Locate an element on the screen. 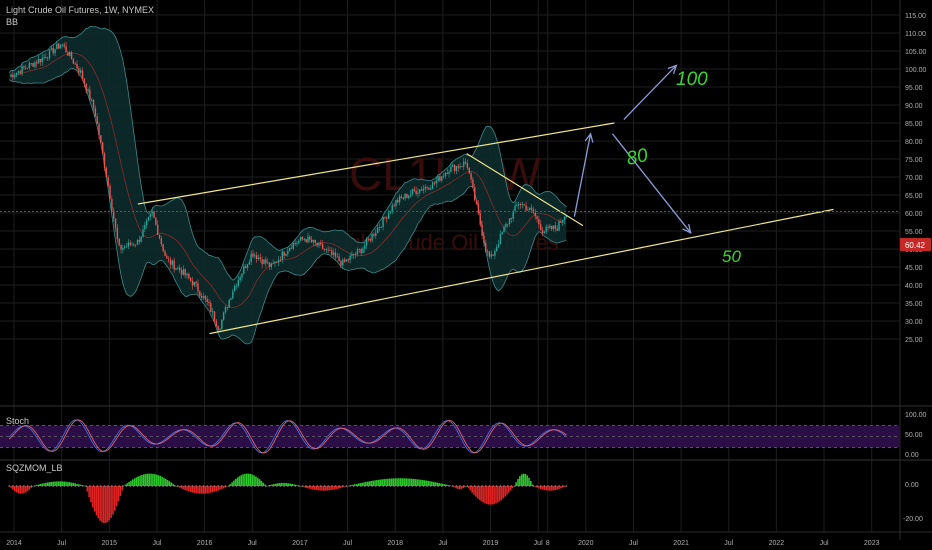  stoch-tick-50: 50.00 is located at coordinates (914, 435).